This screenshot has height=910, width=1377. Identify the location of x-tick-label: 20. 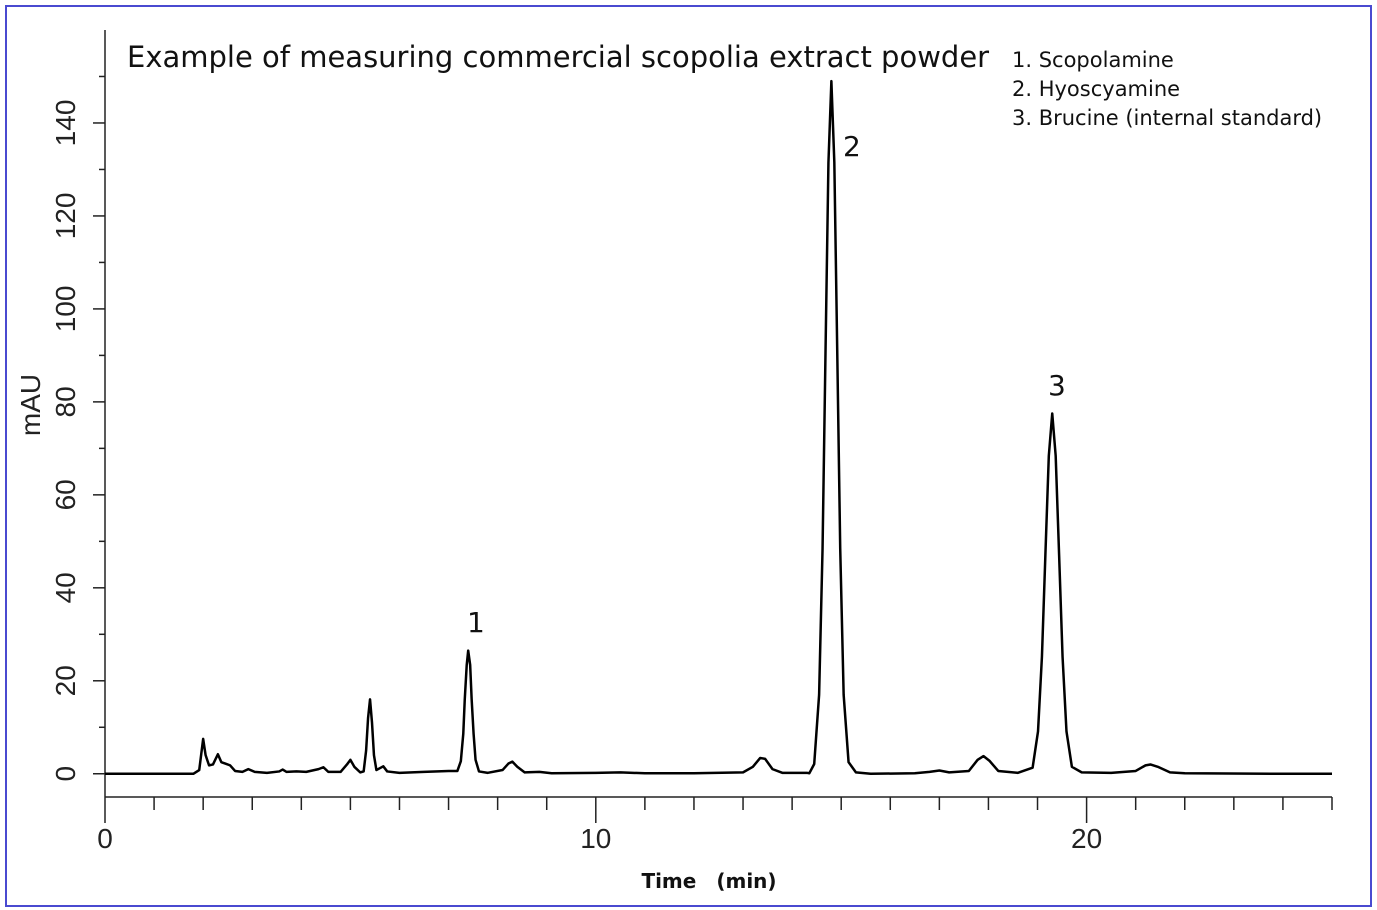
(1086, 838).